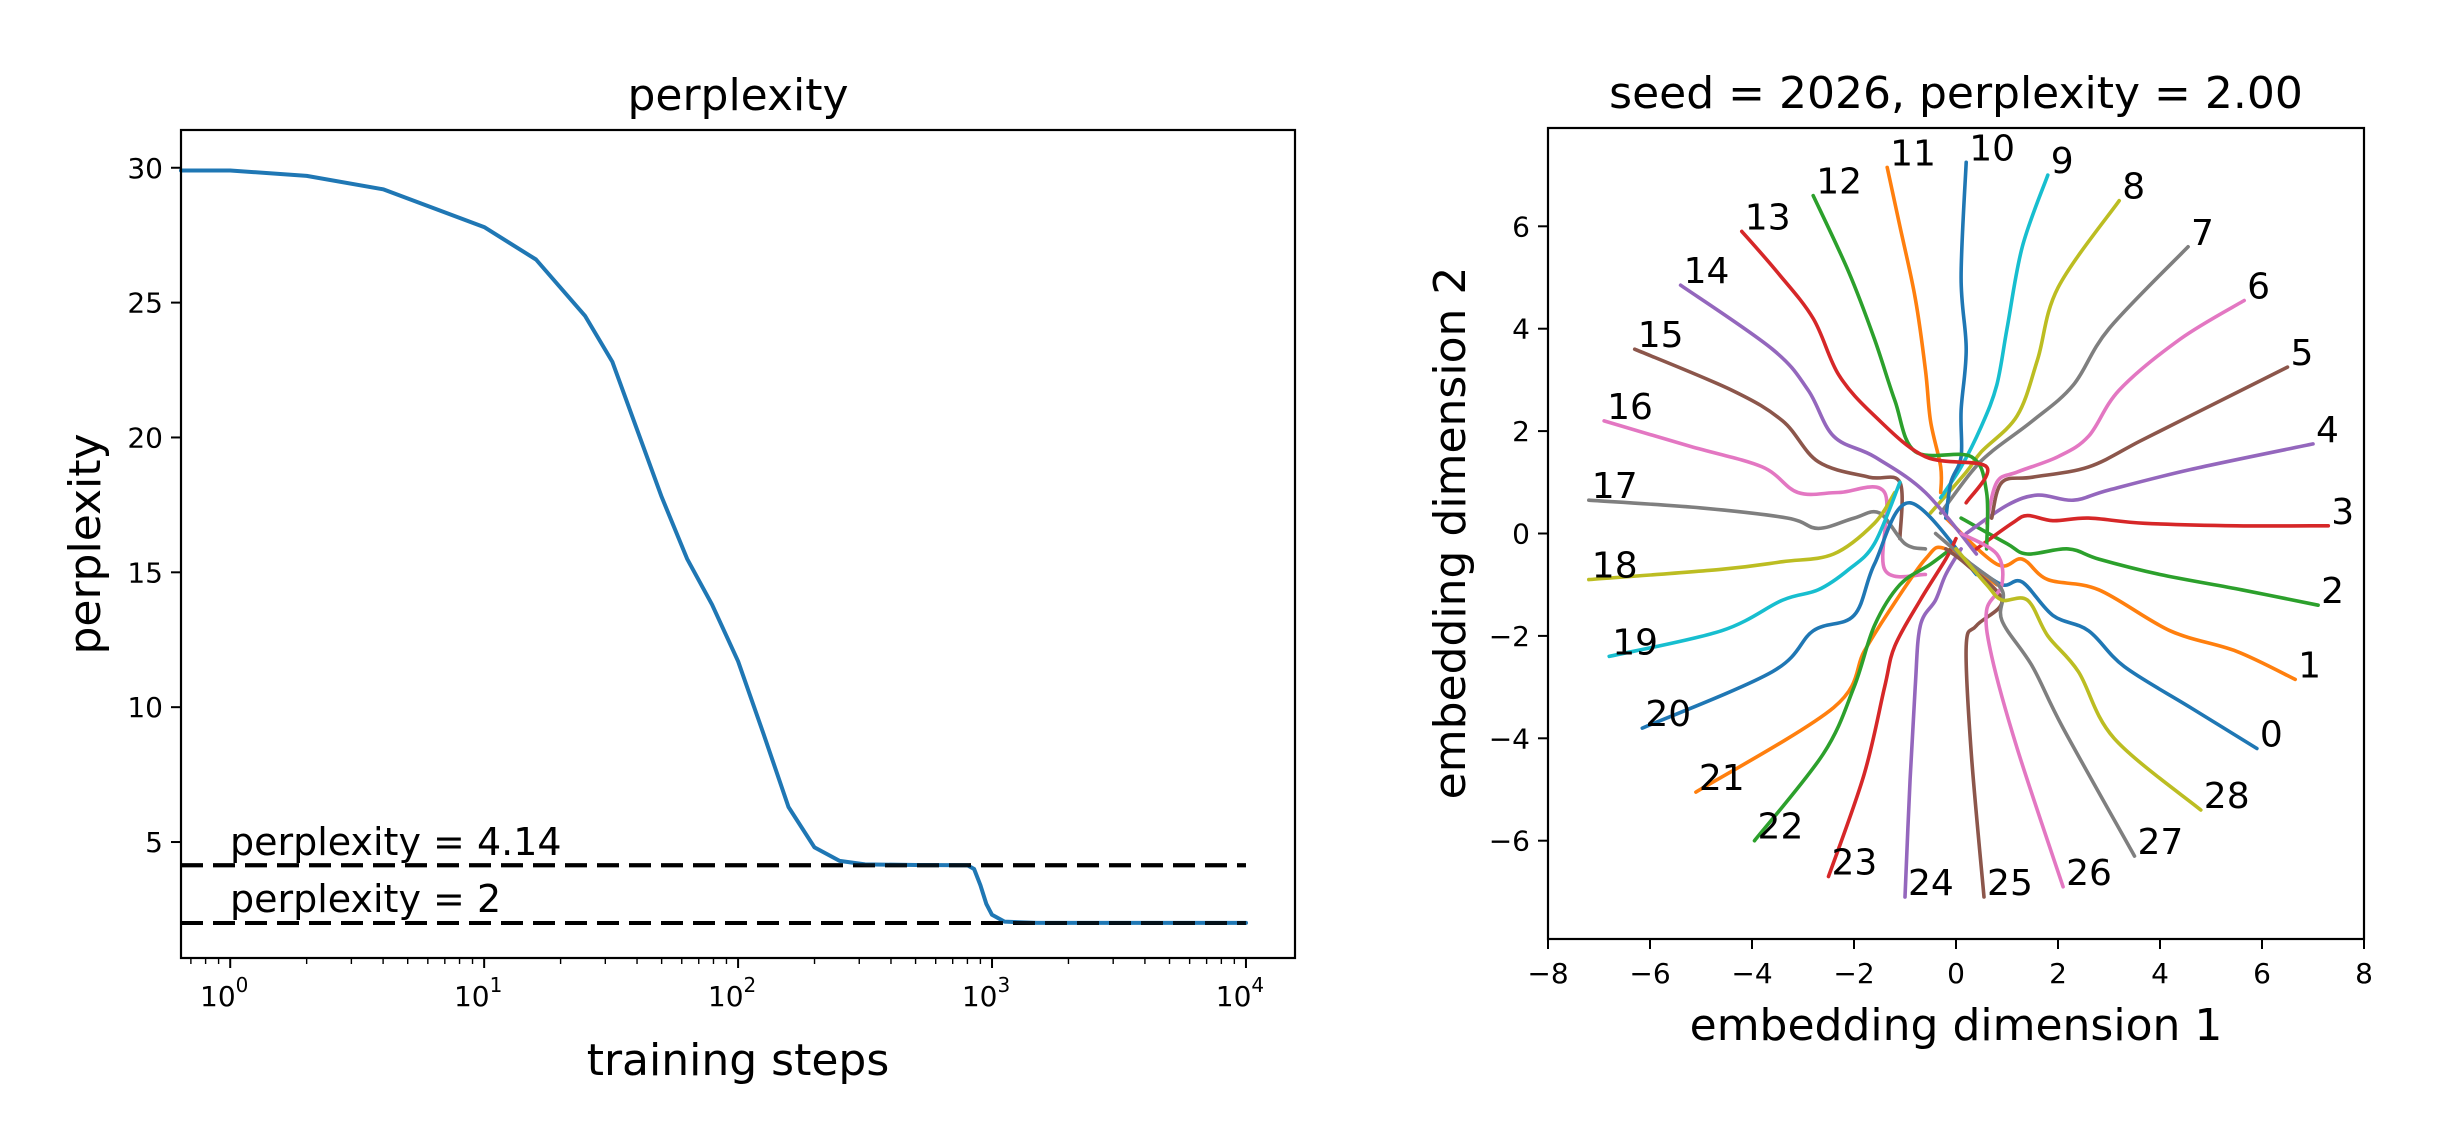  Describe the element at coordinates (145, 437) in the screenshot. I see `y-tick-label: 20` at that location.